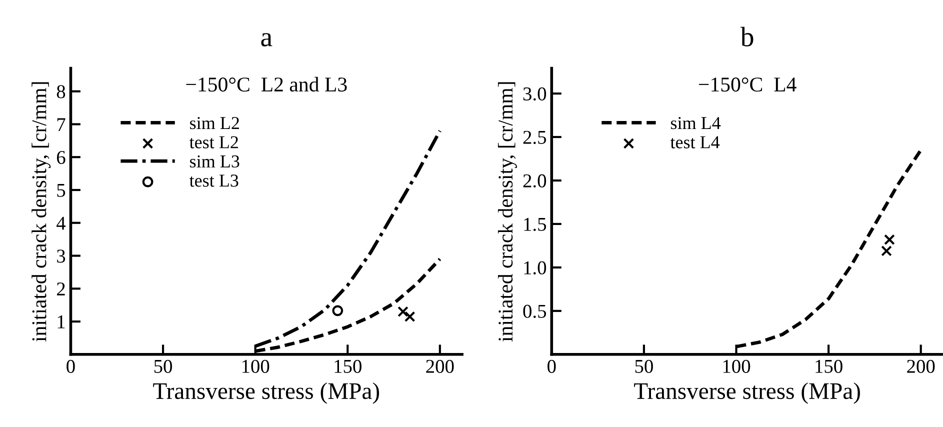 The image size is (943, 427). Describe the element at coordinates (215, 161) in the screenshot. I see `legend-label: sim L3` at that location.